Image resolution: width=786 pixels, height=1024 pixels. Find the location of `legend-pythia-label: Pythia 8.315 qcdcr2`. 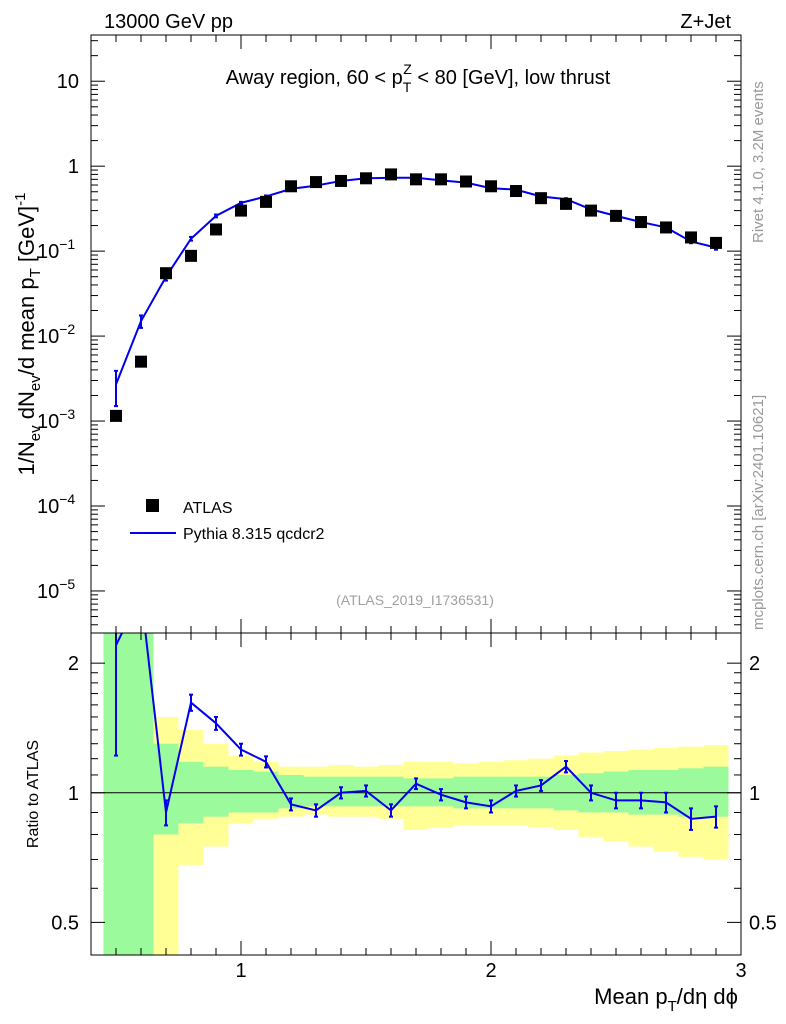

legend-pythia-label: Pythia 8.315 qcdcr2 is located at coordinates (254, 534).